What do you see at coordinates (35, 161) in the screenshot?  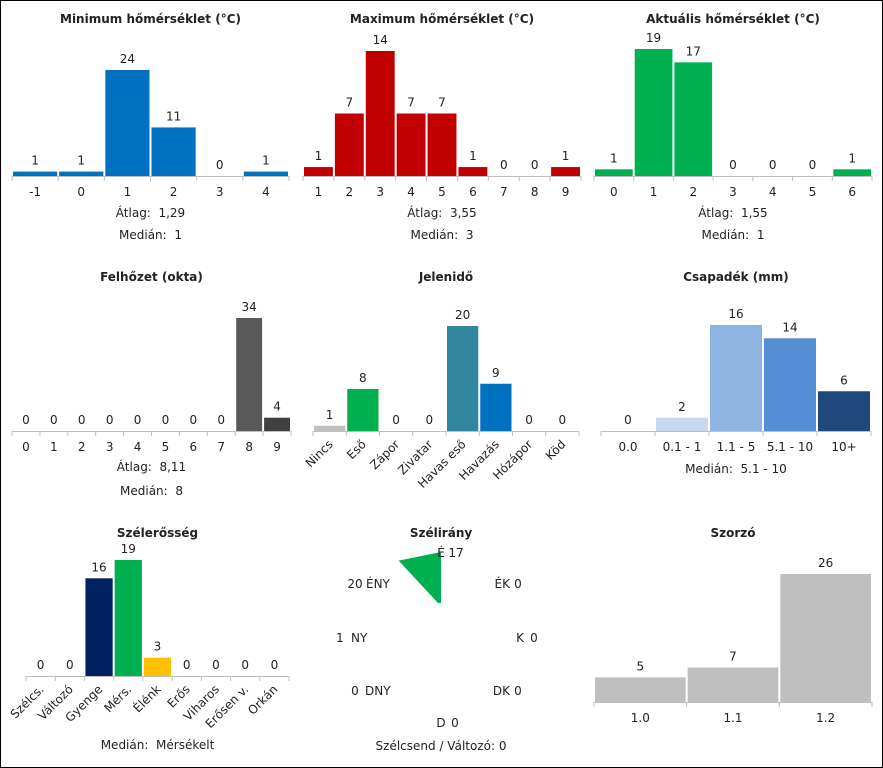 I see `min-value-label-0: 1` at bounding box center [35, 161].